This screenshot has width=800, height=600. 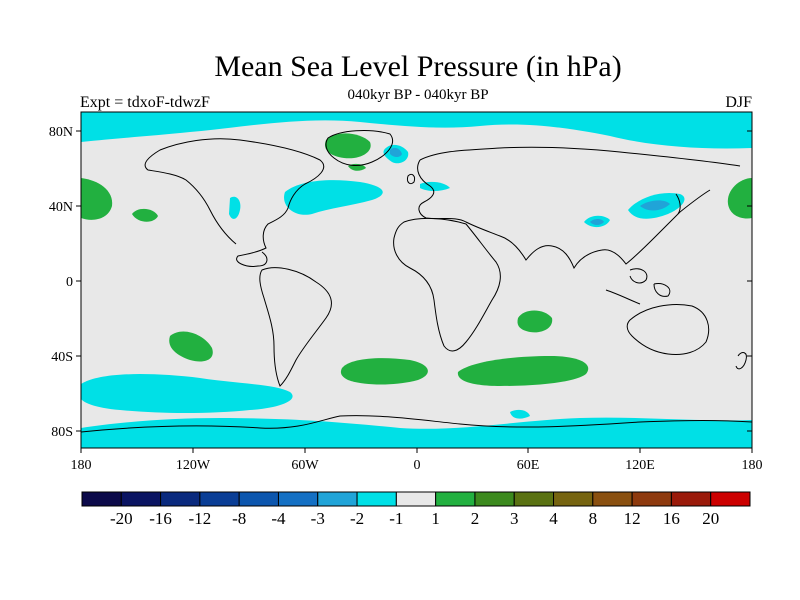 I want to click on coastline-new-zealand, so click(x=741, y=361).